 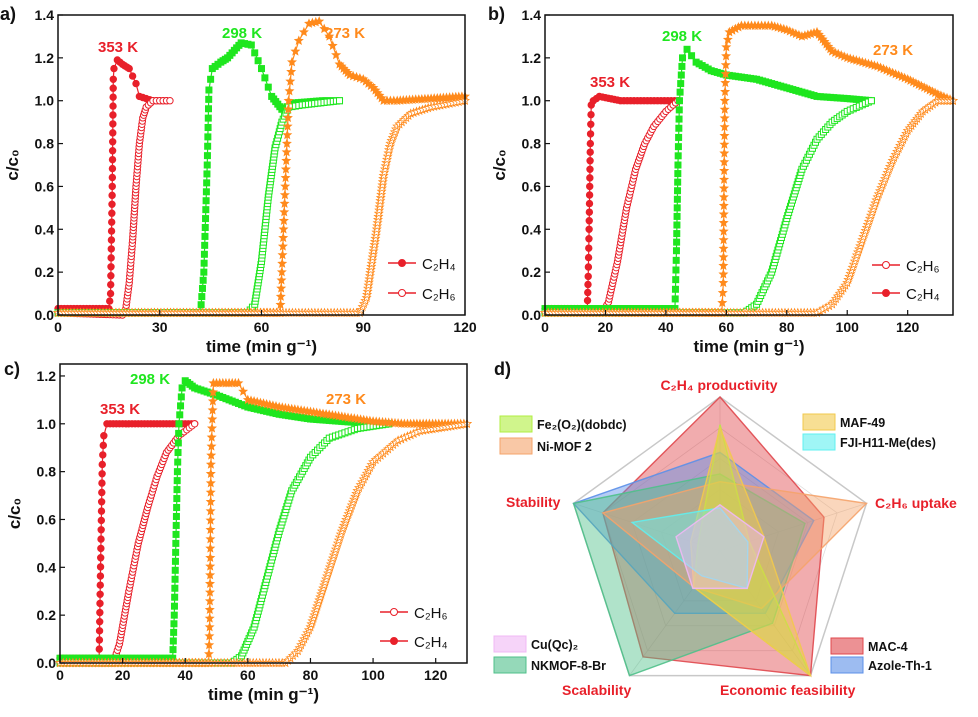 I want to click on radar-legend-item: MAC-4, so click(x=869, y=646).